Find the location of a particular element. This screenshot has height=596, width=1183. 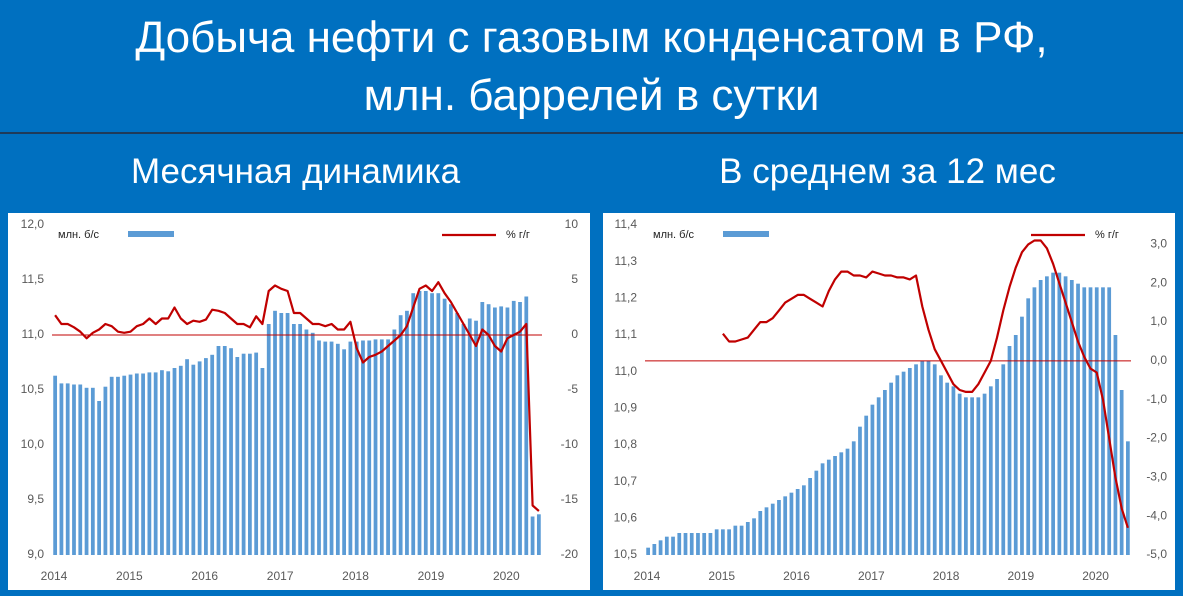

y-tick-label: 10,5 is located at coordinates (33, 389).